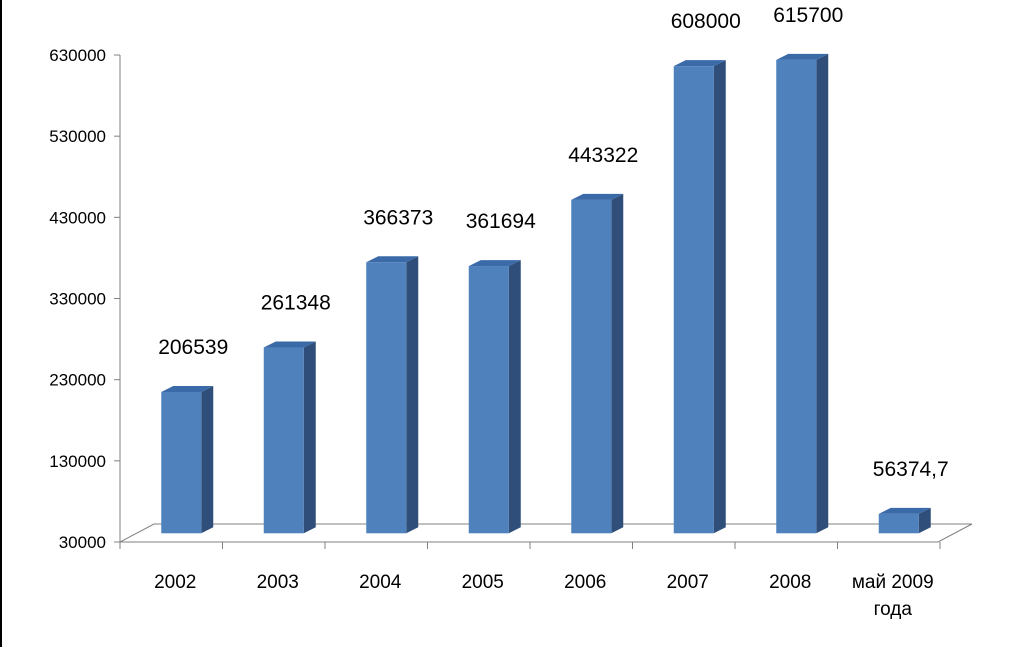  I want to click on category-label: года, so click(893, 609).